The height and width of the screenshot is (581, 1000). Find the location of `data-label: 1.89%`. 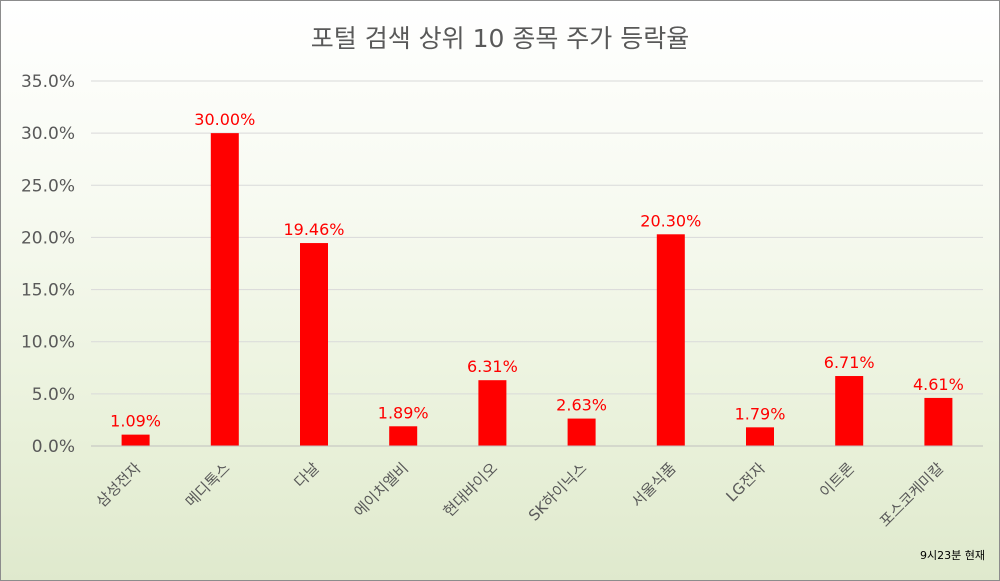

data-label: 1.89% is located at coordinates (403, 412).